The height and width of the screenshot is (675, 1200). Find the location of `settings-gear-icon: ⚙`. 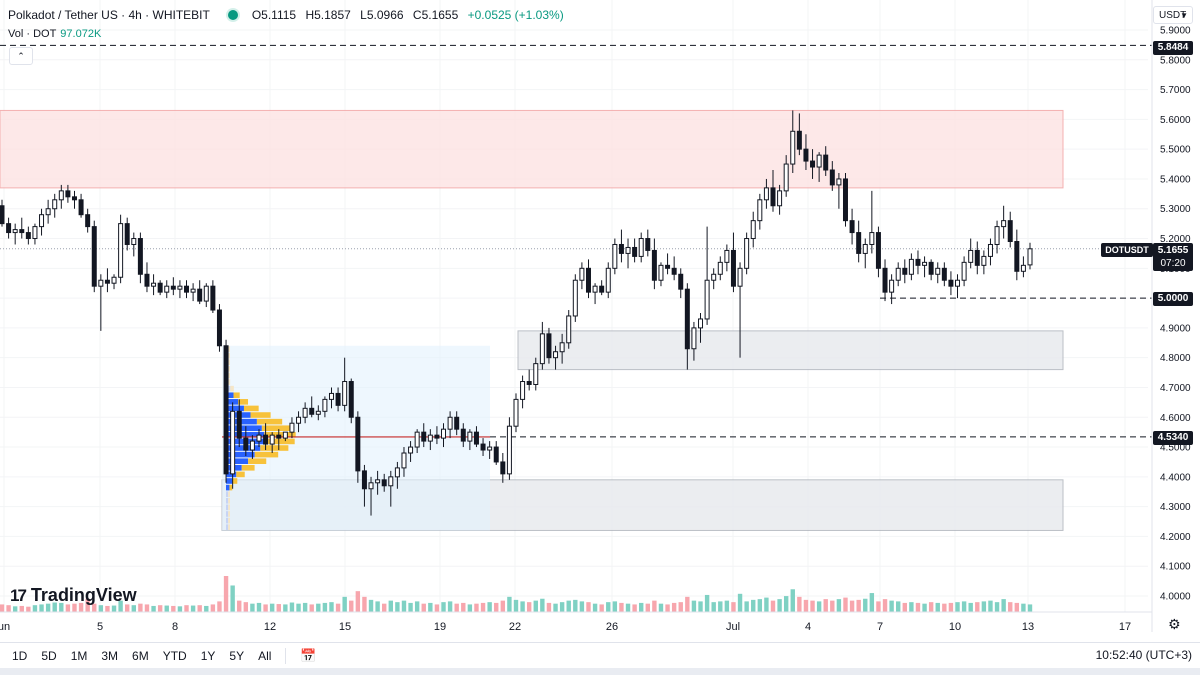

settings-gear-icon: ⚙ is located at coordinates (1174, 624).